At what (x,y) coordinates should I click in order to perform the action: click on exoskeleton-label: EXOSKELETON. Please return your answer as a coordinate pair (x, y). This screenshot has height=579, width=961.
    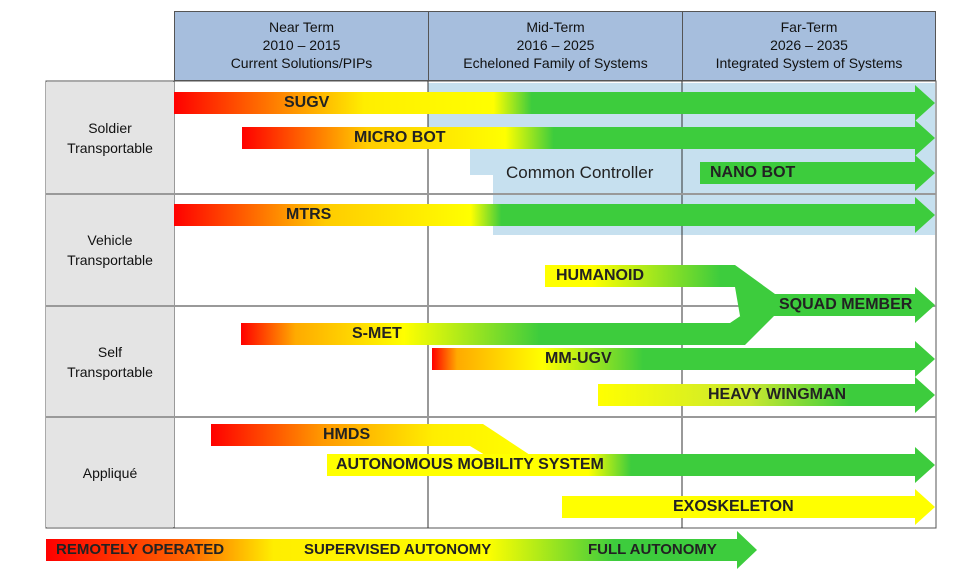
    Looking at the image, I should click on (733, 506).